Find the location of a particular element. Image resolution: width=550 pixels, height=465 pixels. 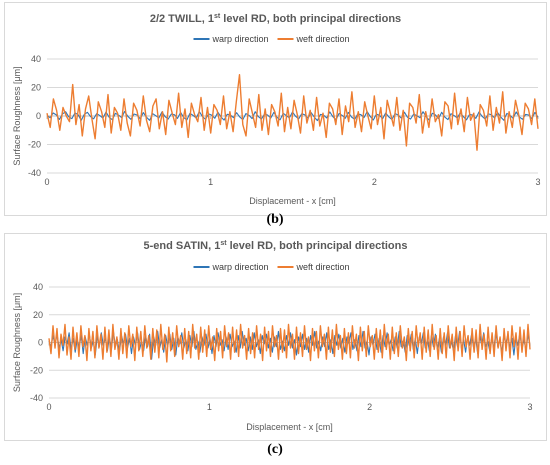

panel-caption-c: (c) is located at coordinates (275, 449).